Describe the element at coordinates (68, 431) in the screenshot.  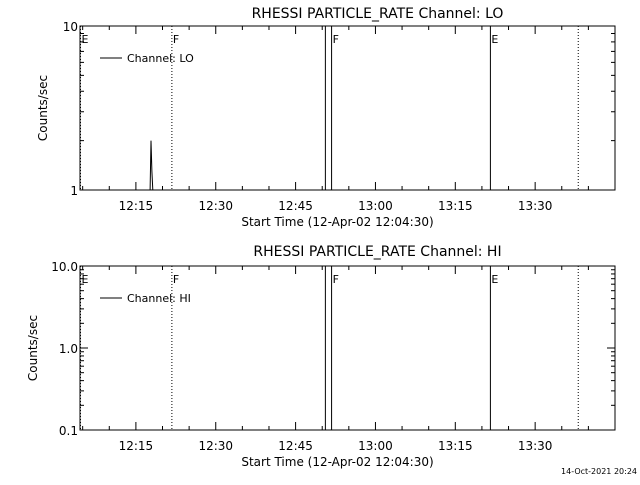
I see `y-tick-label: 0.1` at that location.